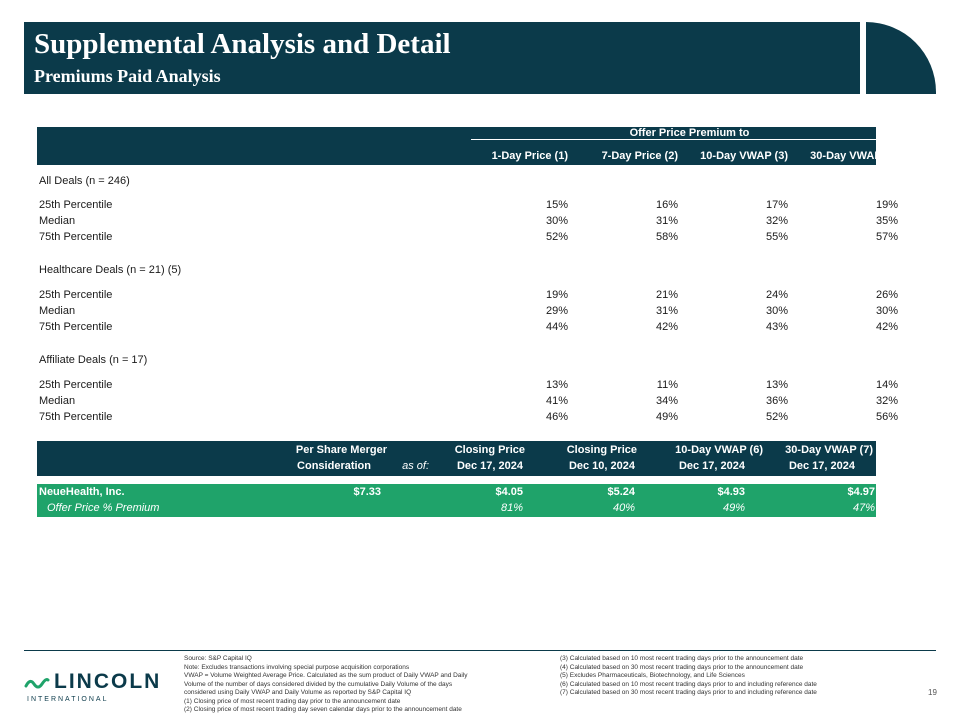  Describe the element at coordinates (84, 181) in the screenshot. I see `section-heading: All Deals (n = 246)` at that location.